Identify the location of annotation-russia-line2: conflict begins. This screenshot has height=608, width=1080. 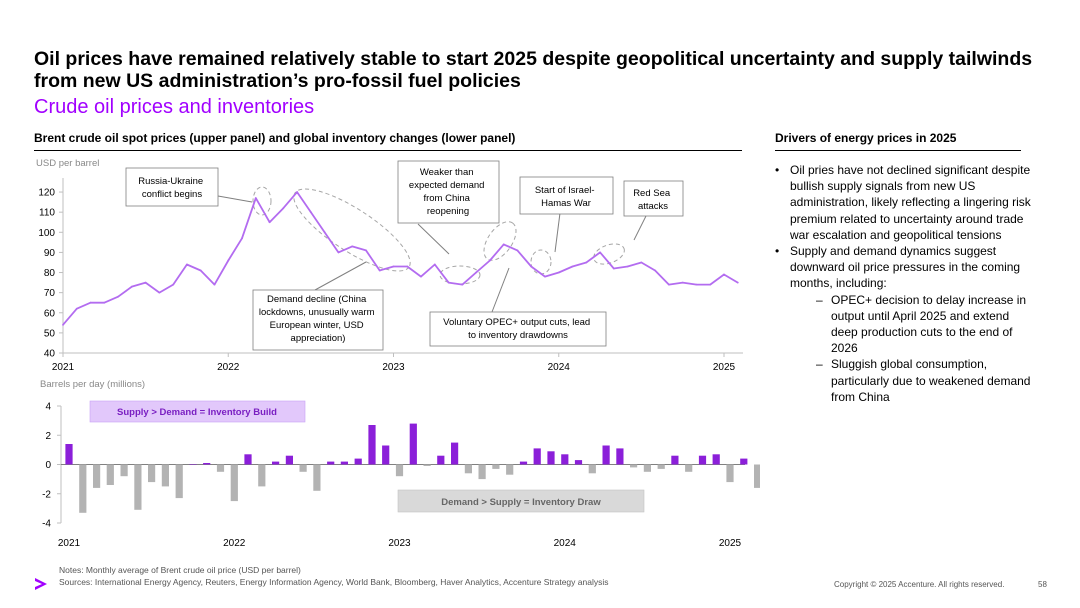
(172, 194).